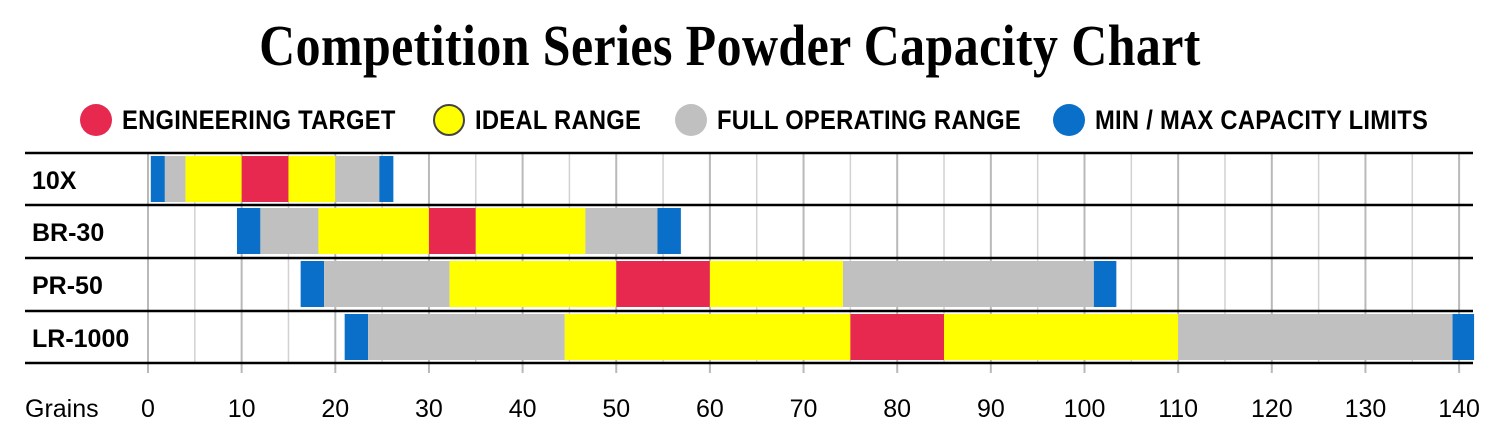 This screenshot has height=445, width=1500. I want to click on row-label-br-30: BR-30, so click(68, 233).